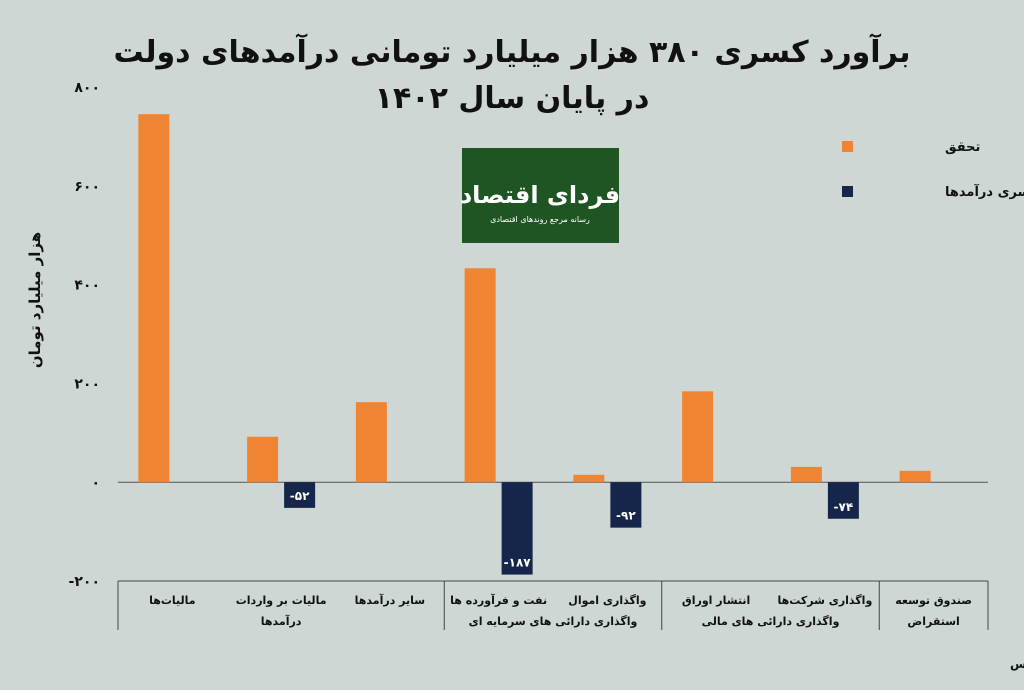 The height and width of the screenshot is (690, 1024). I want to click on y-axis: ۸۰۰ ۶۰۰ ۴۰۰ ۲۰۰ ۰ -۲۰۰, so click(84, 335).